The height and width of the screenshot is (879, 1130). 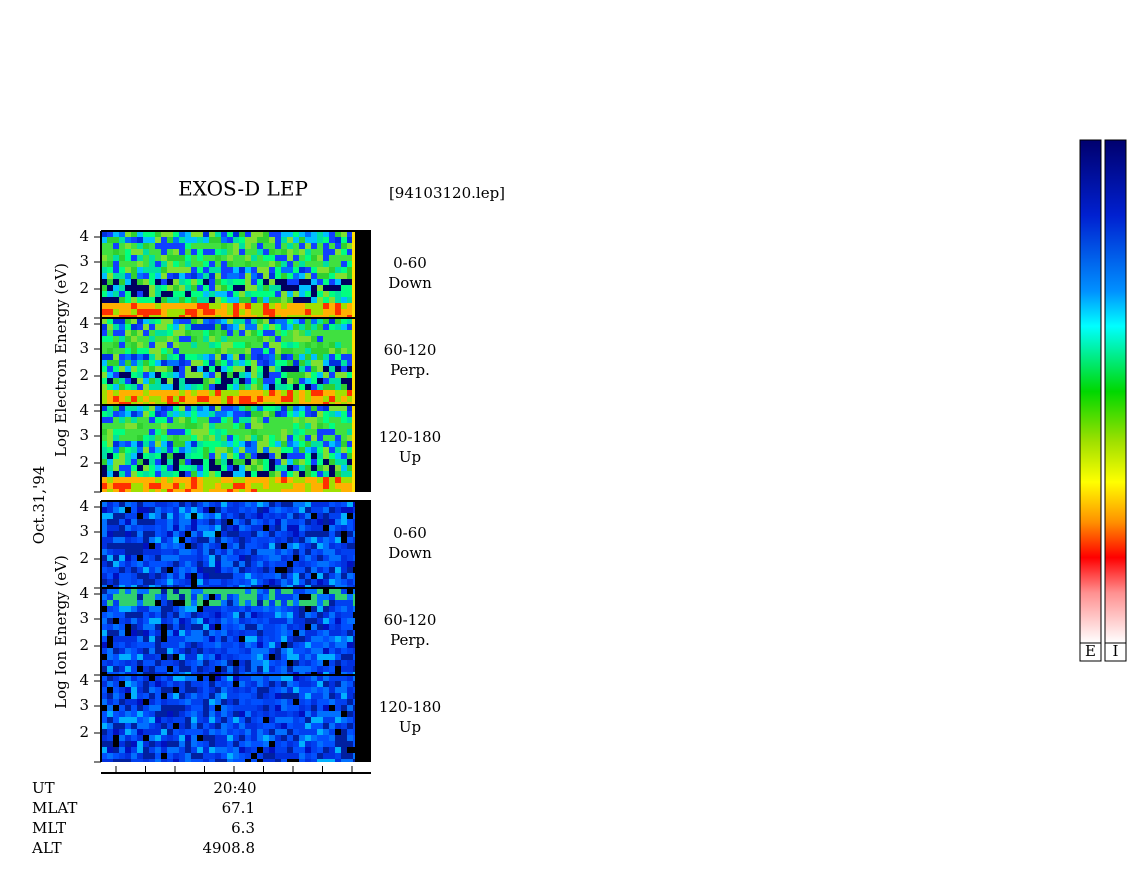 I want to click on y-tick-label: 2, so click(x=84, y=558).